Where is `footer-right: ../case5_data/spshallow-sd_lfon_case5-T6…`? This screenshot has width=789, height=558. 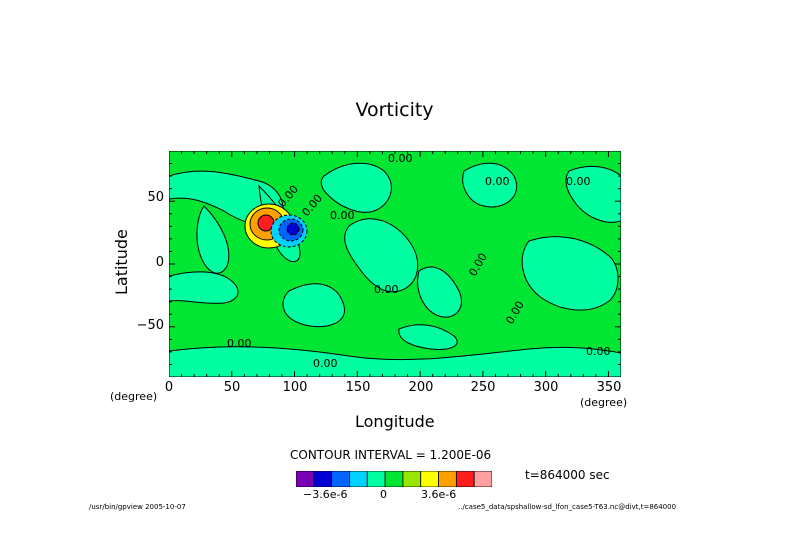
footer-right: ../case5_data/spshallow-sd_lfon_case5-T6… is located at coordinates (567, 507).